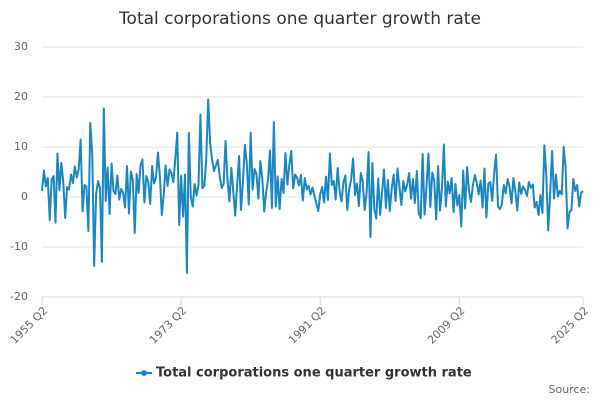 Image resolution: width=600 pixels, height=400 pixels. Describe the element at coordinates (19, 246) in the screenshot. I see `y-tick-label: -10` at that location.